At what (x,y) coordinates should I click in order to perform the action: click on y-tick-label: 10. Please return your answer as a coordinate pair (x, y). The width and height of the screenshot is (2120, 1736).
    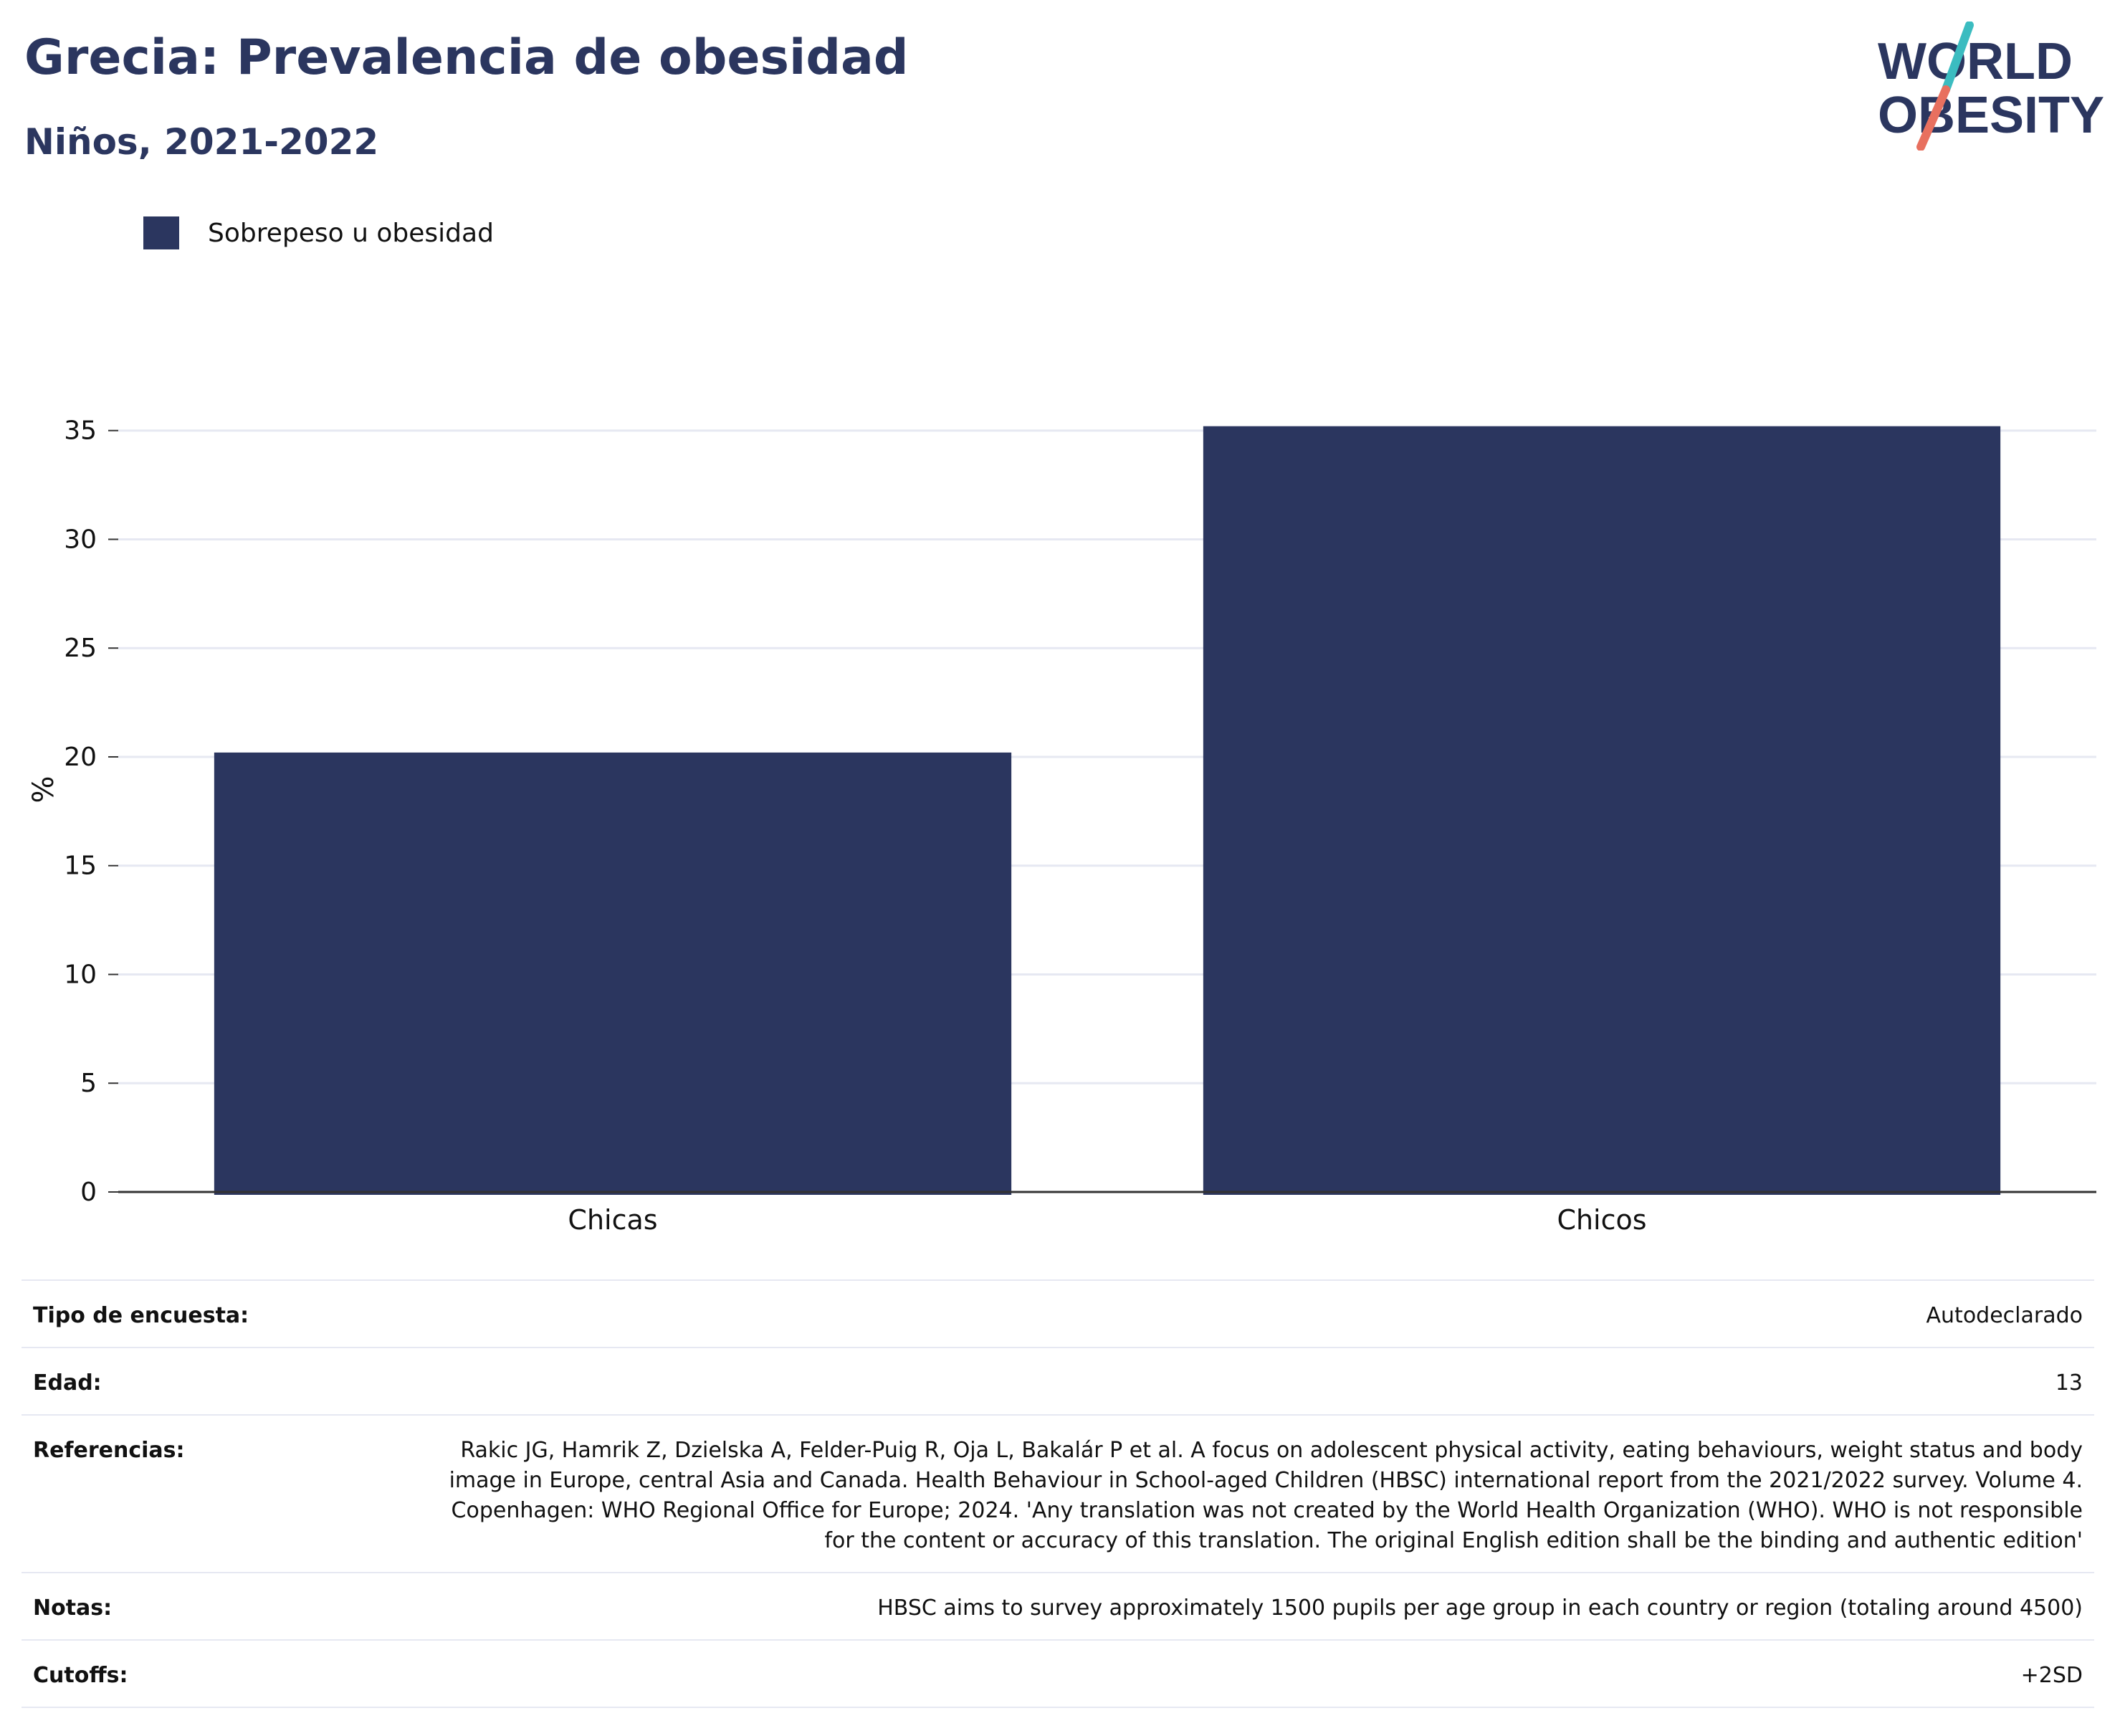
    Looking at the image, I should click on (80, 974).